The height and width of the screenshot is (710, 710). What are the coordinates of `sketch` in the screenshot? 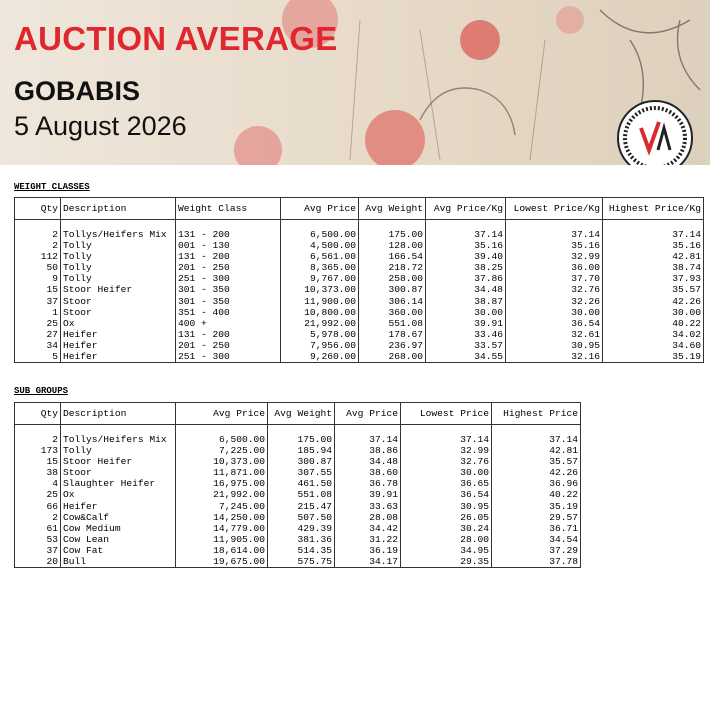 It's located at (467, 111).